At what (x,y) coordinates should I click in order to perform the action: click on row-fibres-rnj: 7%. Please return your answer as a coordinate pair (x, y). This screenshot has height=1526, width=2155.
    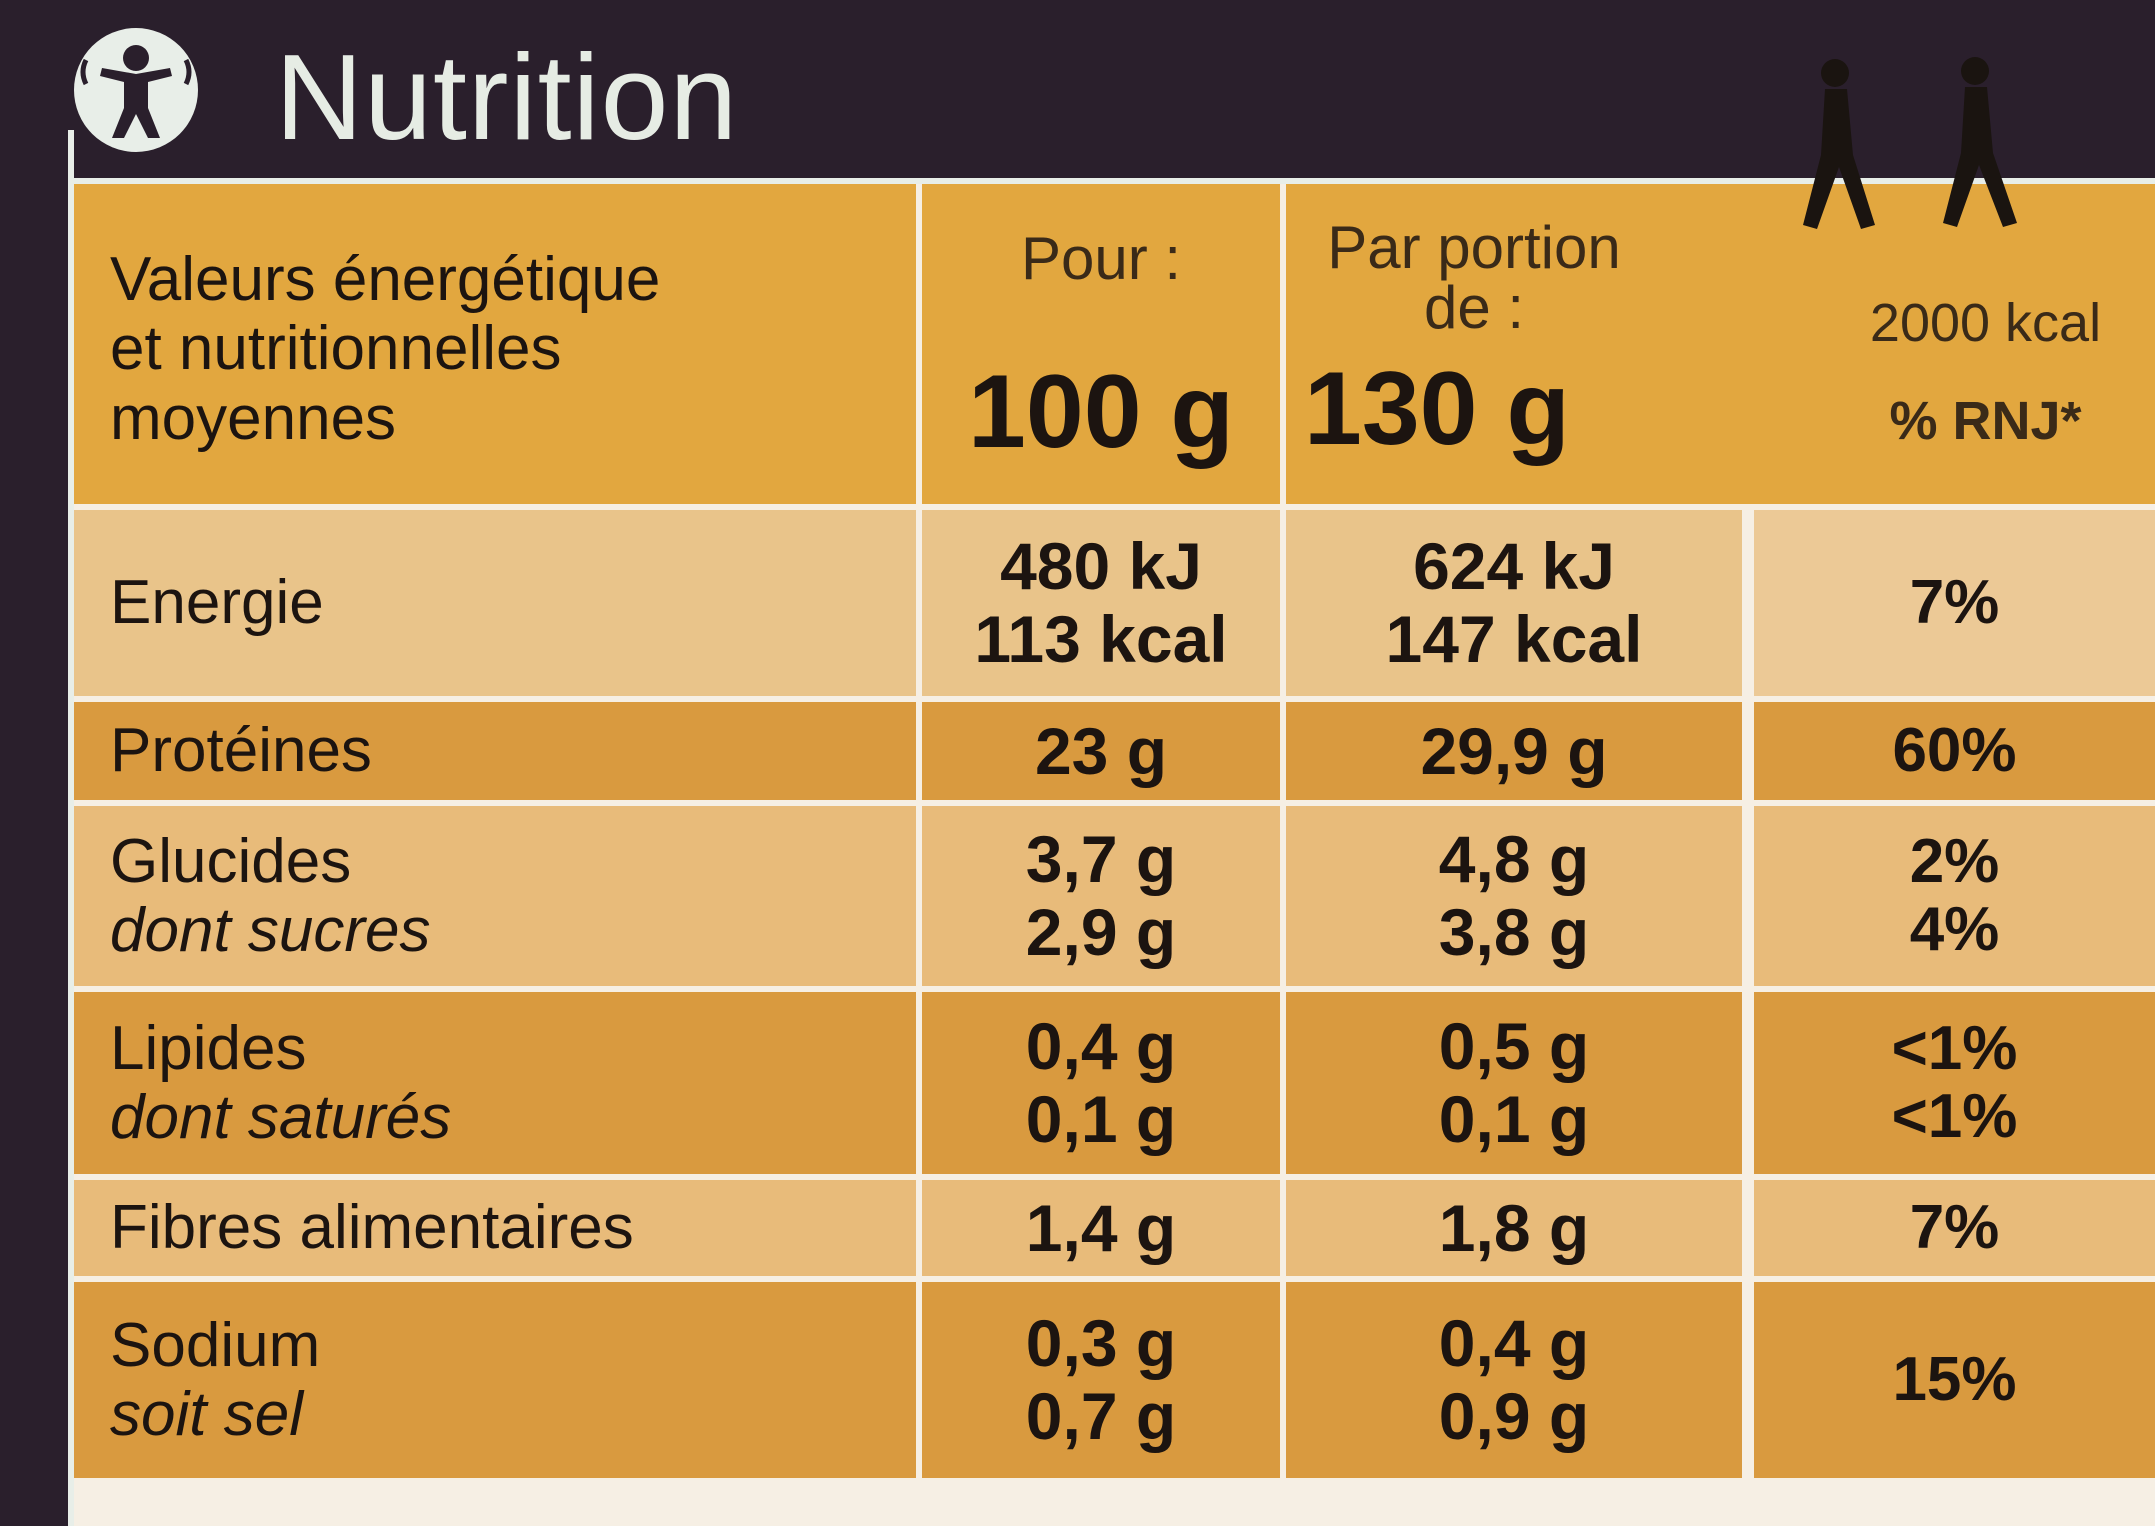
    Looking at the image, I should click on (1954, 1228).